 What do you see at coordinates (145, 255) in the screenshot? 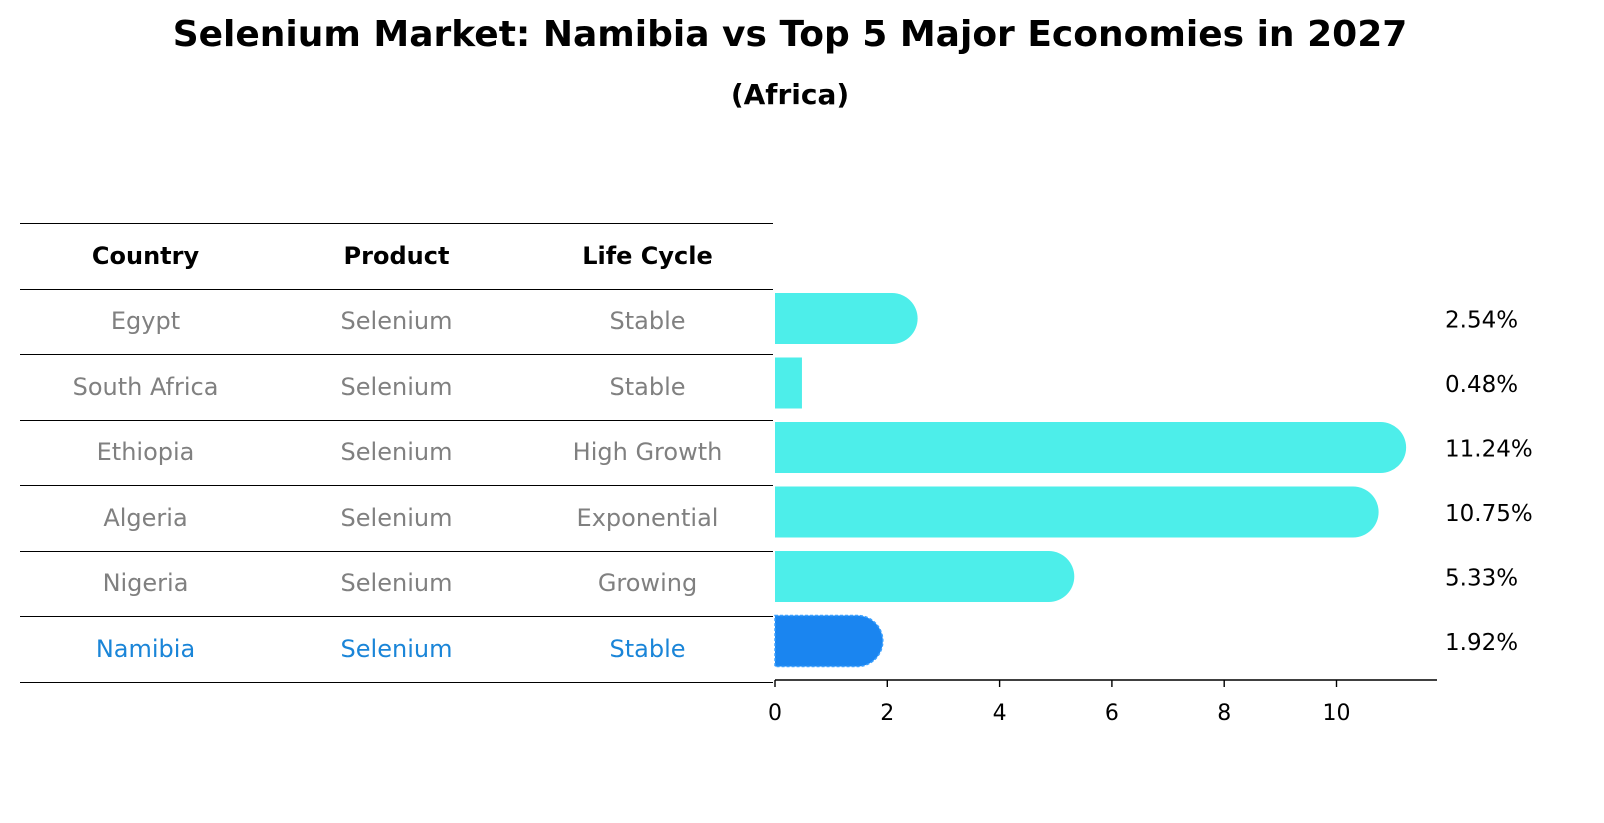
I see `table-header-country: Country` at bounding box center [145, 255].